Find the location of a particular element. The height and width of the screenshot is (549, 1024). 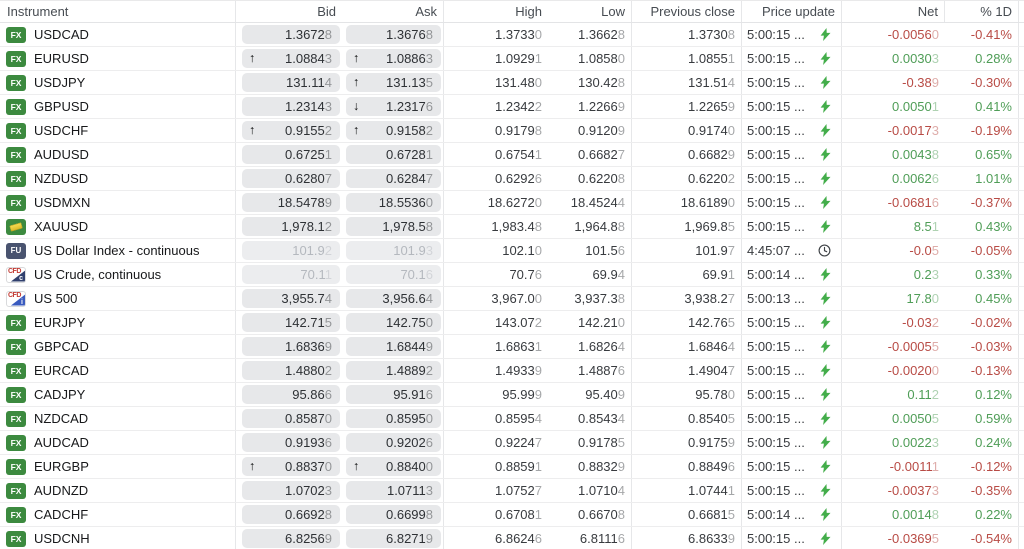

ask-price-button: 95.916 is located at coordinates (393, 394).